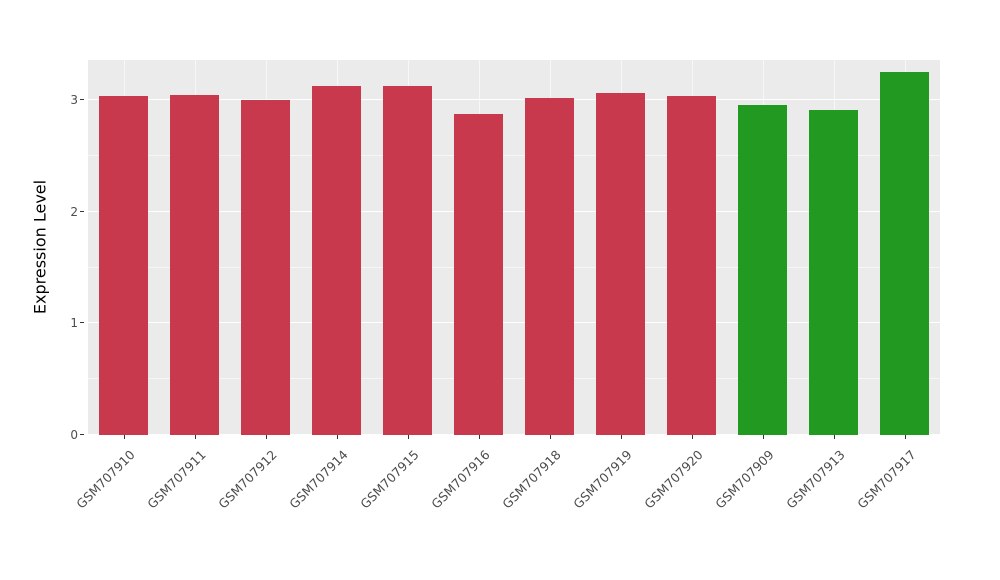  Describe the element at coordinates (691, 265) in the screenshot. I see `bar-GSM707920` at that location.